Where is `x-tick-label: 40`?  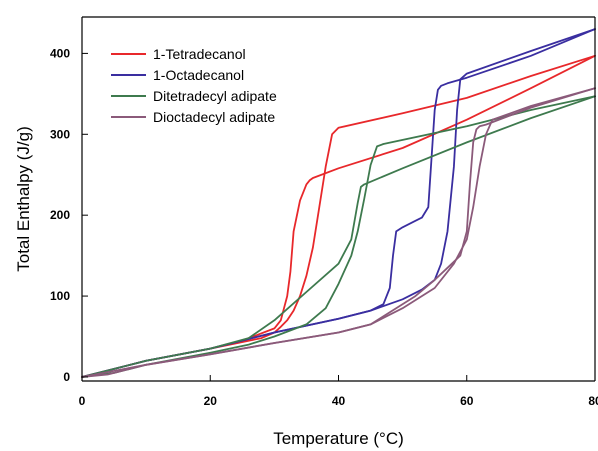 x-tick-label: 40 is located at coordinates (339, 401).